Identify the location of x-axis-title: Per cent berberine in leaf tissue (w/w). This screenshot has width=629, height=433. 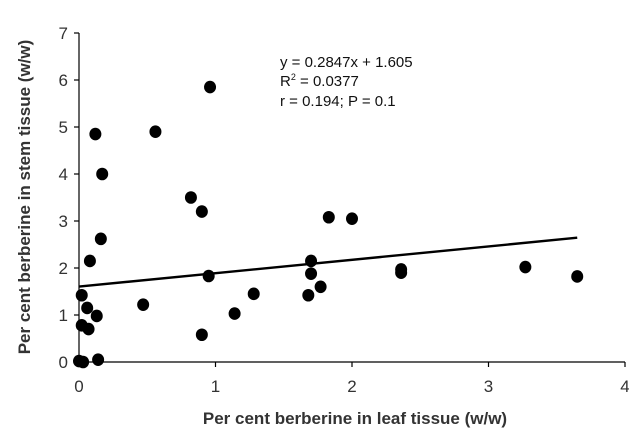
(355, 418).